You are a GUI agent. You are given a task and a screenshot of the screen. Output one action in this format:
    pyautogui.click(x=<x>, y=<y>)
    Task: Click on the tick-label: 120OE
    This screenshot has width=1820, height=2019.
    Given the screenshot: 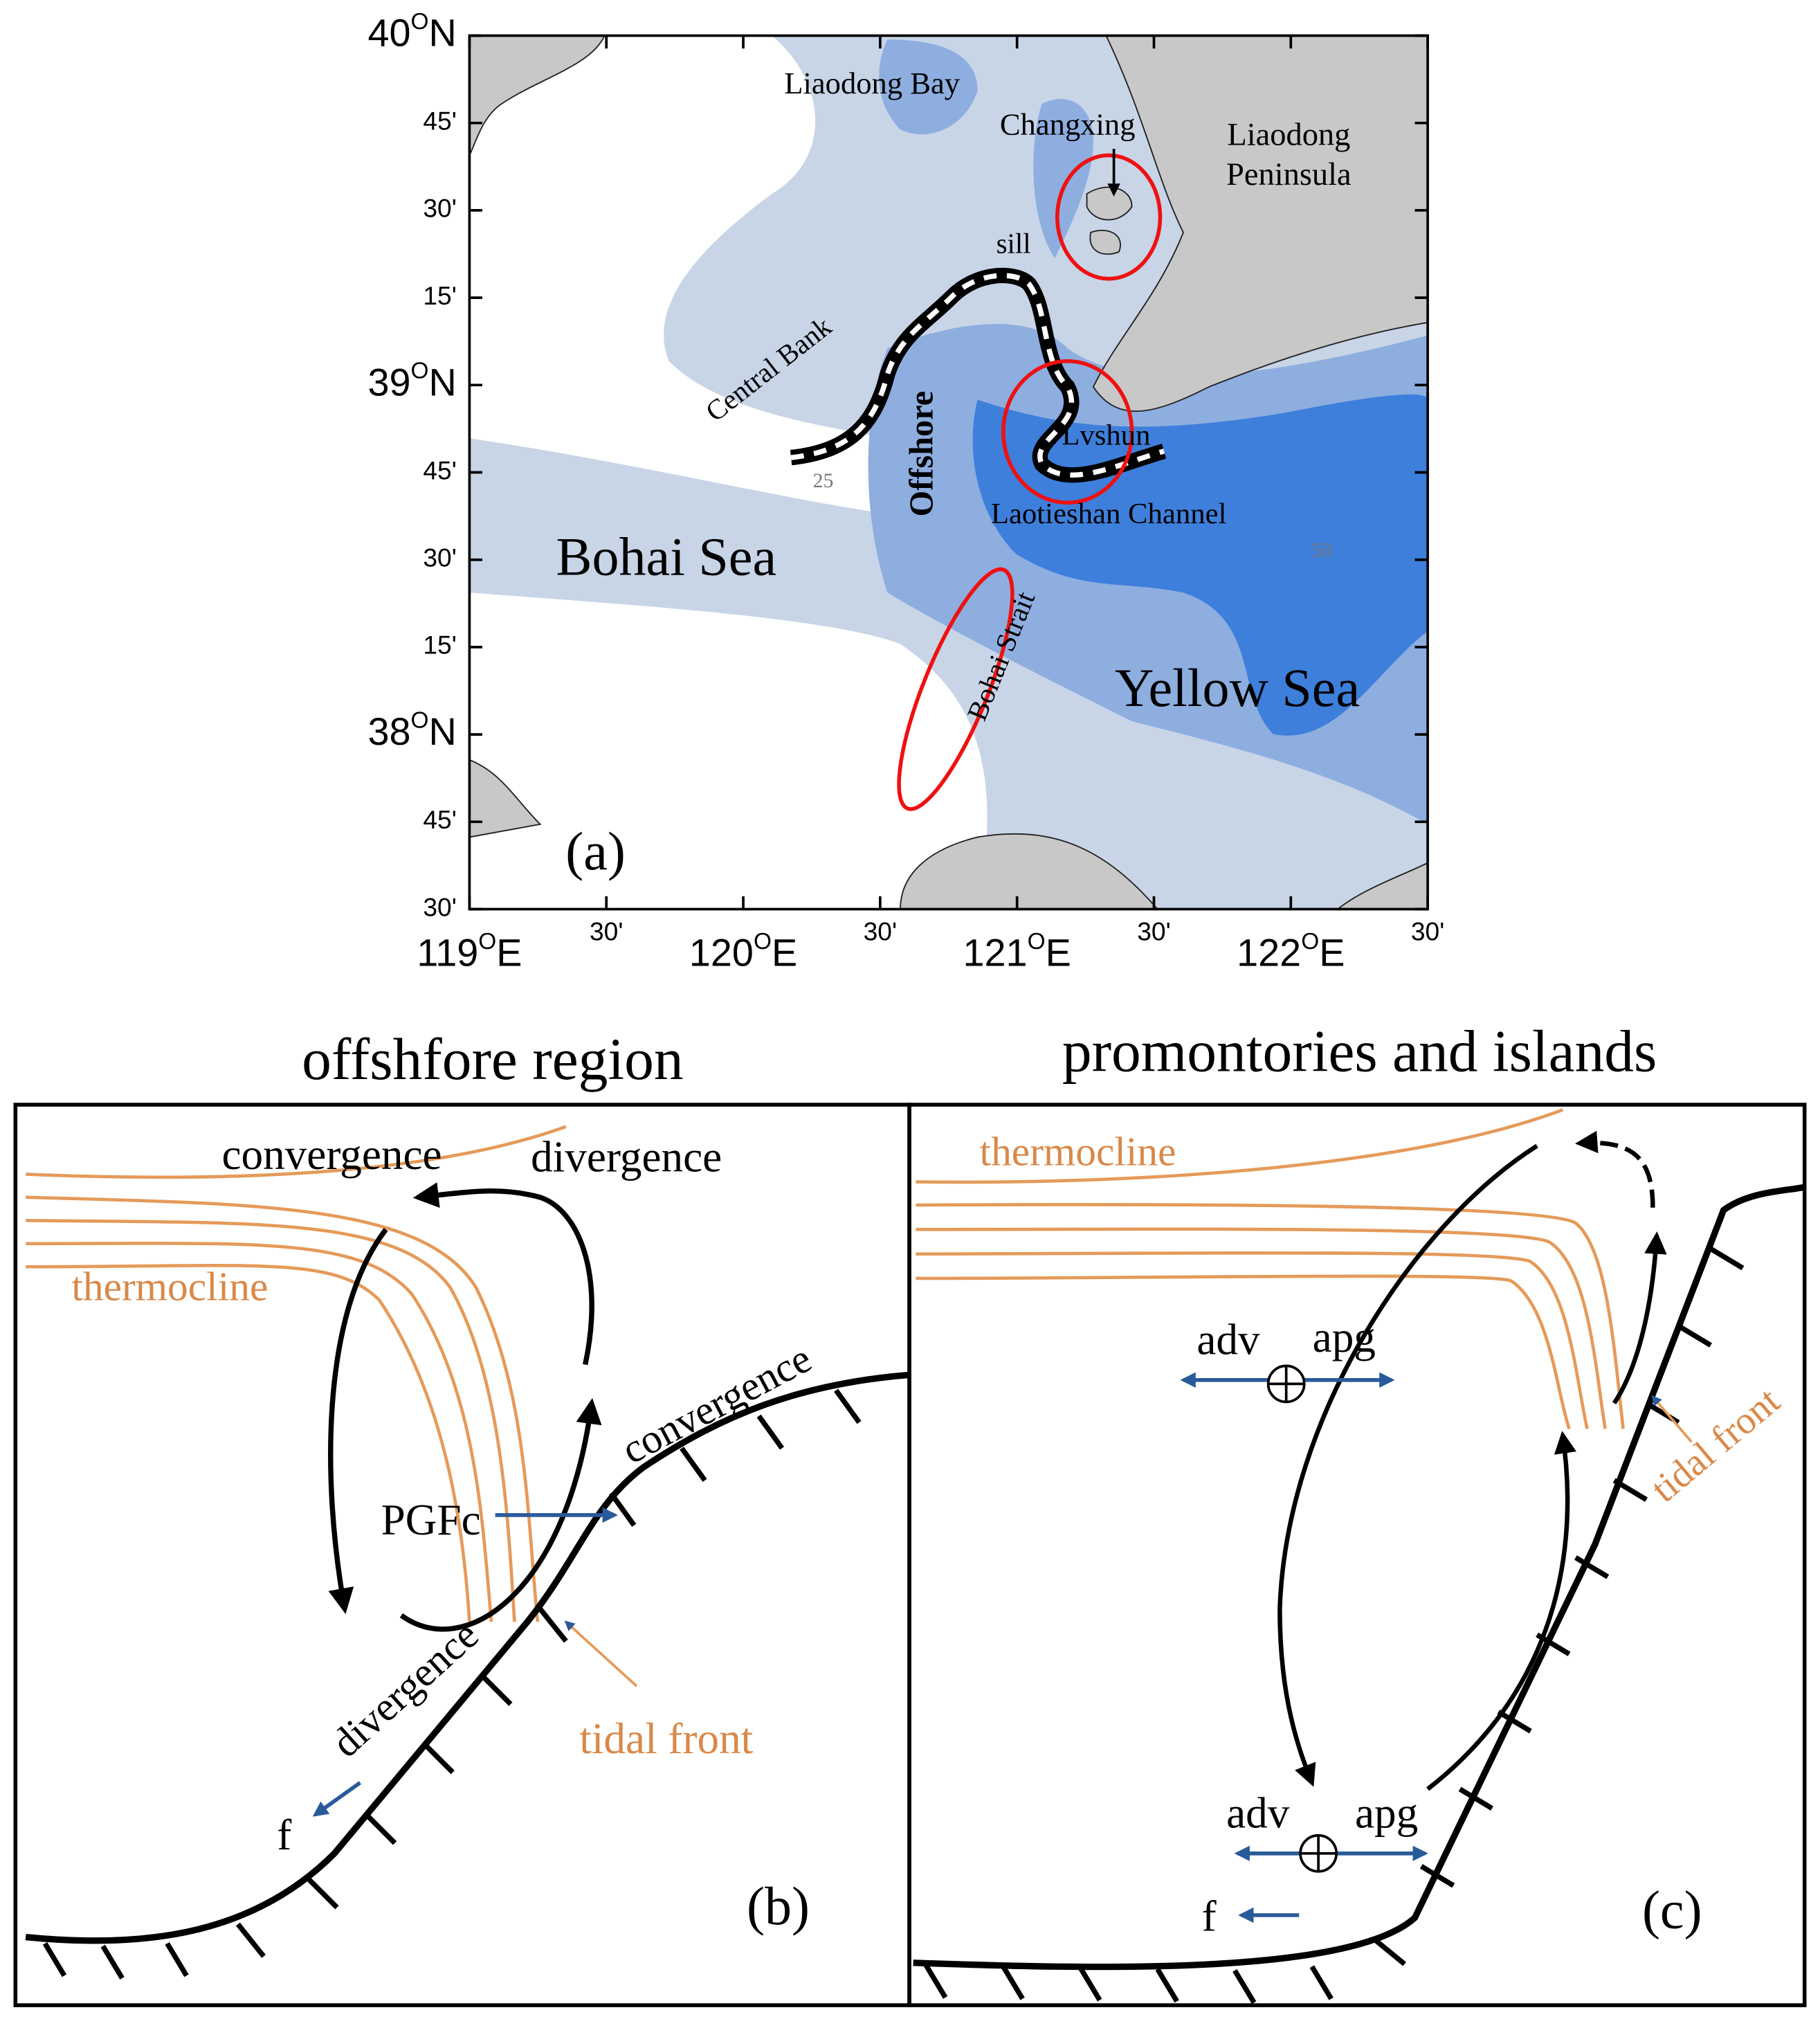 What is the action you would take?
    pyautogui.click(x=743, y=951)
    